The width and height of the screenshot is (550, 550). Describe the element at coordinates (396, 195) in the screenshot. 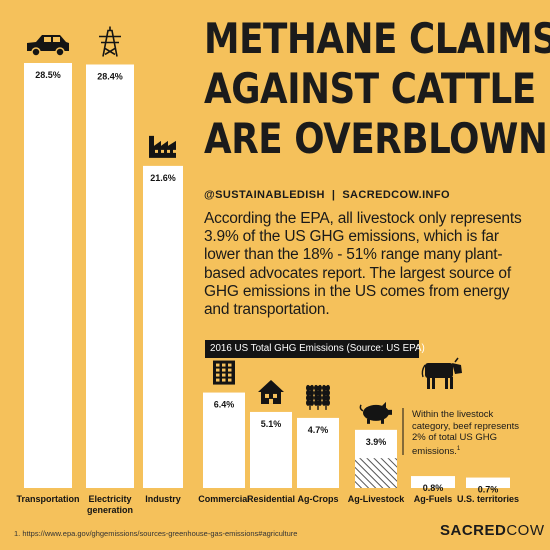

I see `website-label: SACREDCOW.INFO` at that location.